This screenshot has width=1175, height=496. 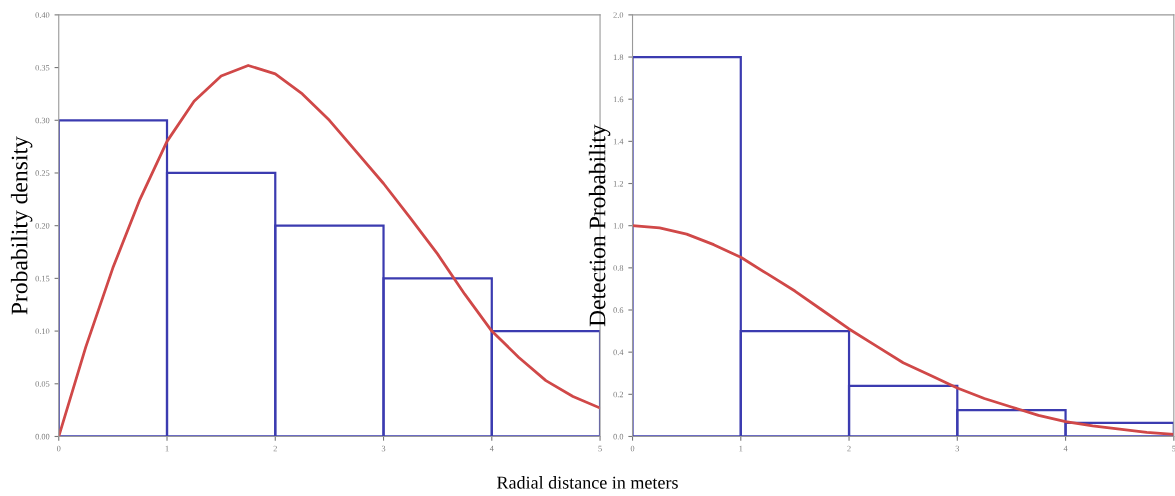 I want to click on y-tick-label: 0.40, so click(x=42, y=15).